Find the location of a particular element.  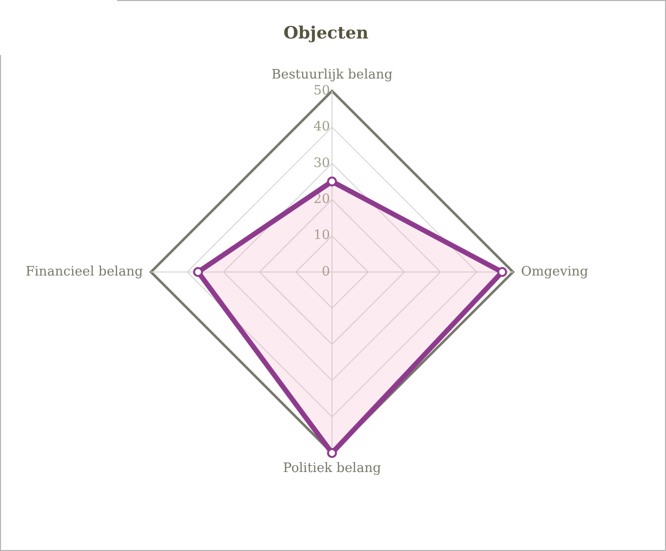

y-tick-label: 50 is located at coordinates (321, 90).